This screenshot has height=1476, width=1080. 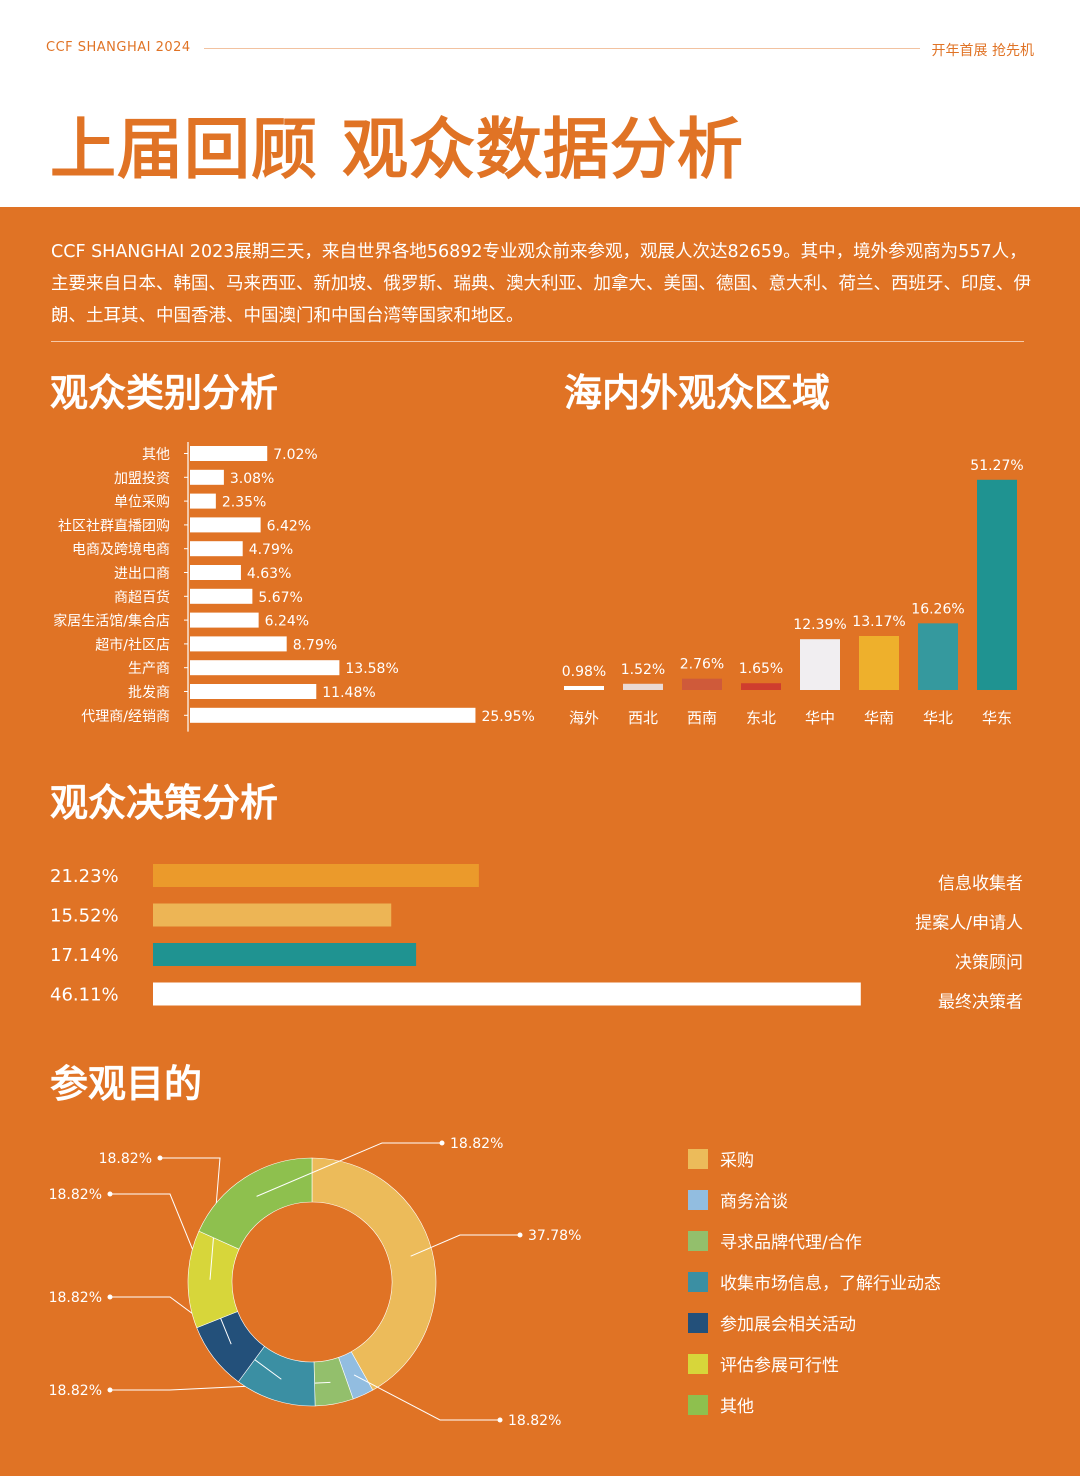 I want to click on legend-label: 收集市场信息，了解行业动态, so click(x=830, y=1284).